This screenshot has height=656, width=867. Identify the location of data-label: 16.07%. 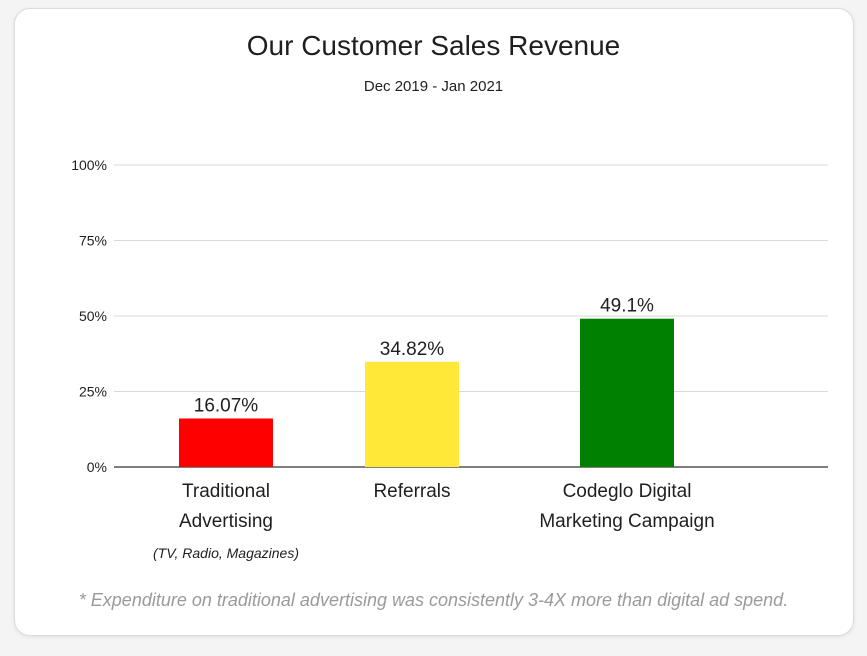
(226, 405).